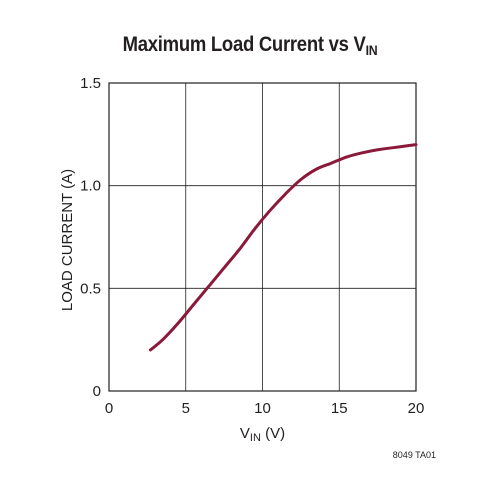 Image resolution: width=500 pixels, height=500 pixels. I want to click on chart-title-subscript: IN, so click(371, 50).